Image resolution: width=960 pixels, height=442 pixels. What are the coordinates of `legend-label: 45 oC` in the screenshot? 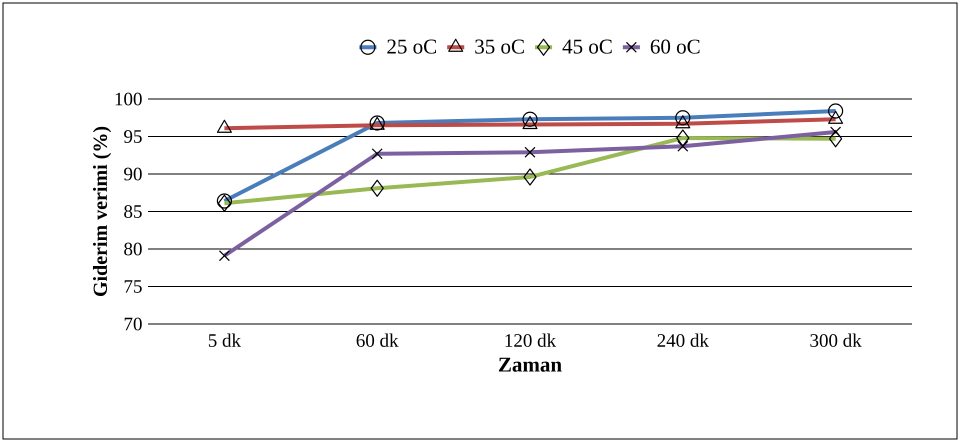 It's located at (587, 47).